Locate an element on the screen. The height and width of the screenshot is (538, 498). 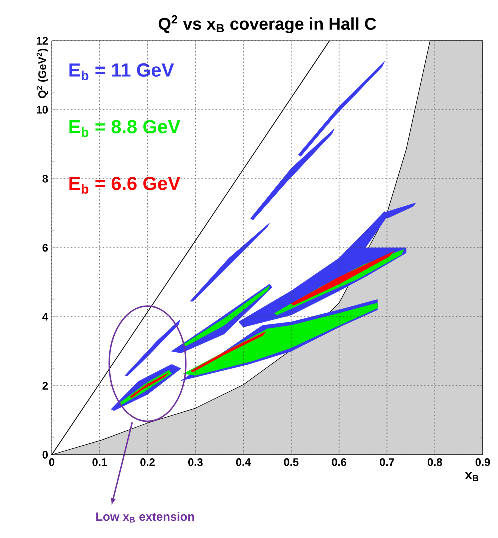
x-tick-label: 0.7 is located at coordinates (387, 462).